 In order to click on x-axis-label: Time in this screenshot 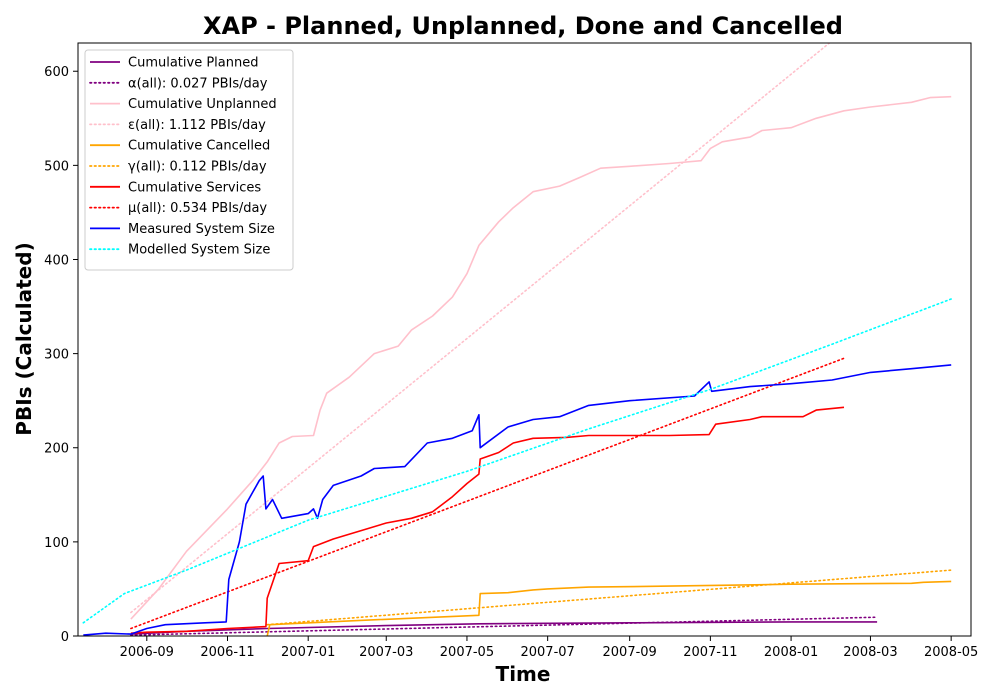, I will do `click(523, 674)`.